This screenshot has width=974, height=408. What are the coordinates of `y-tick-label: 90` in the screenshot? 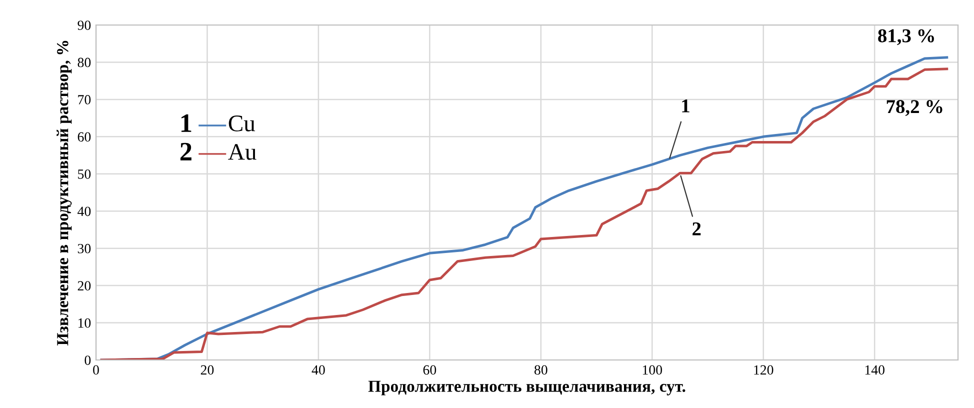 It's located at (84, 25).